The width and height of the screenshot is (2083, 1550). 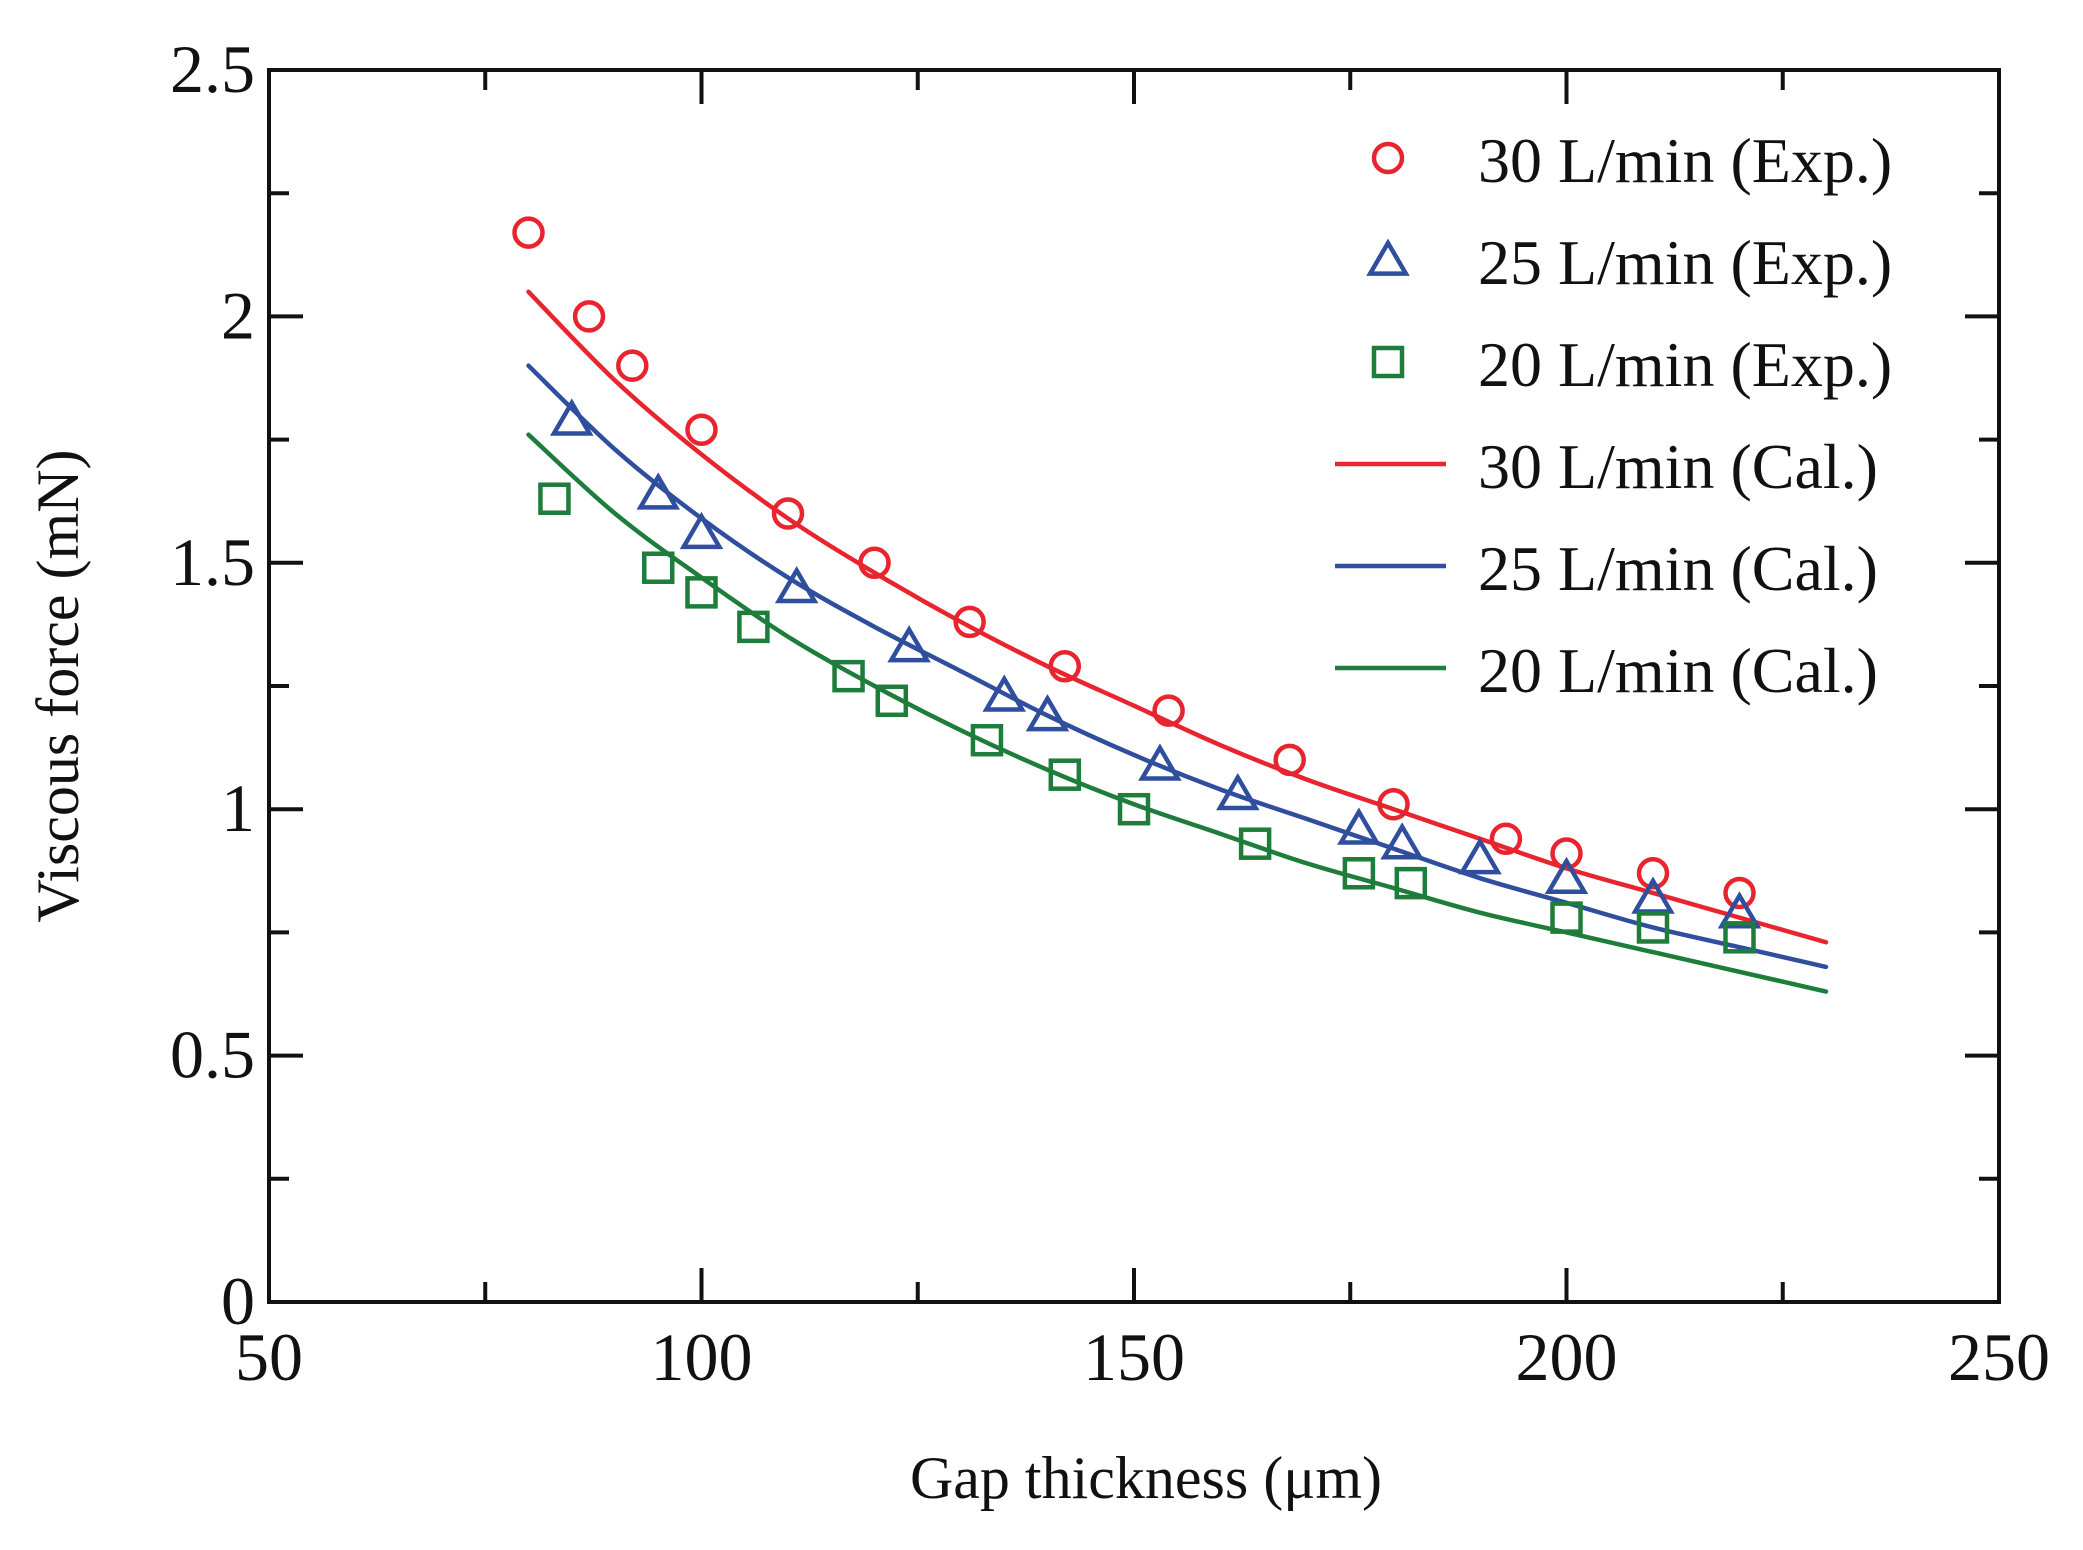 I want to click on x-axis-label: Gap thickness (μm), so click(x=1146, y=1478).